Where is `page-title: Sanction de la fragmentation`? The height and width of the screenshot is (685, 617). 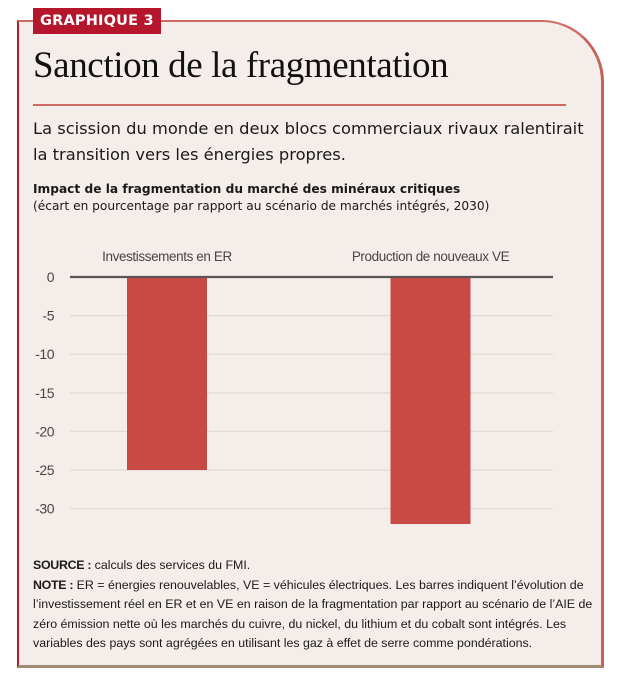
page-title: Sanction de la fragmentation is located at coordinates (241, 65).